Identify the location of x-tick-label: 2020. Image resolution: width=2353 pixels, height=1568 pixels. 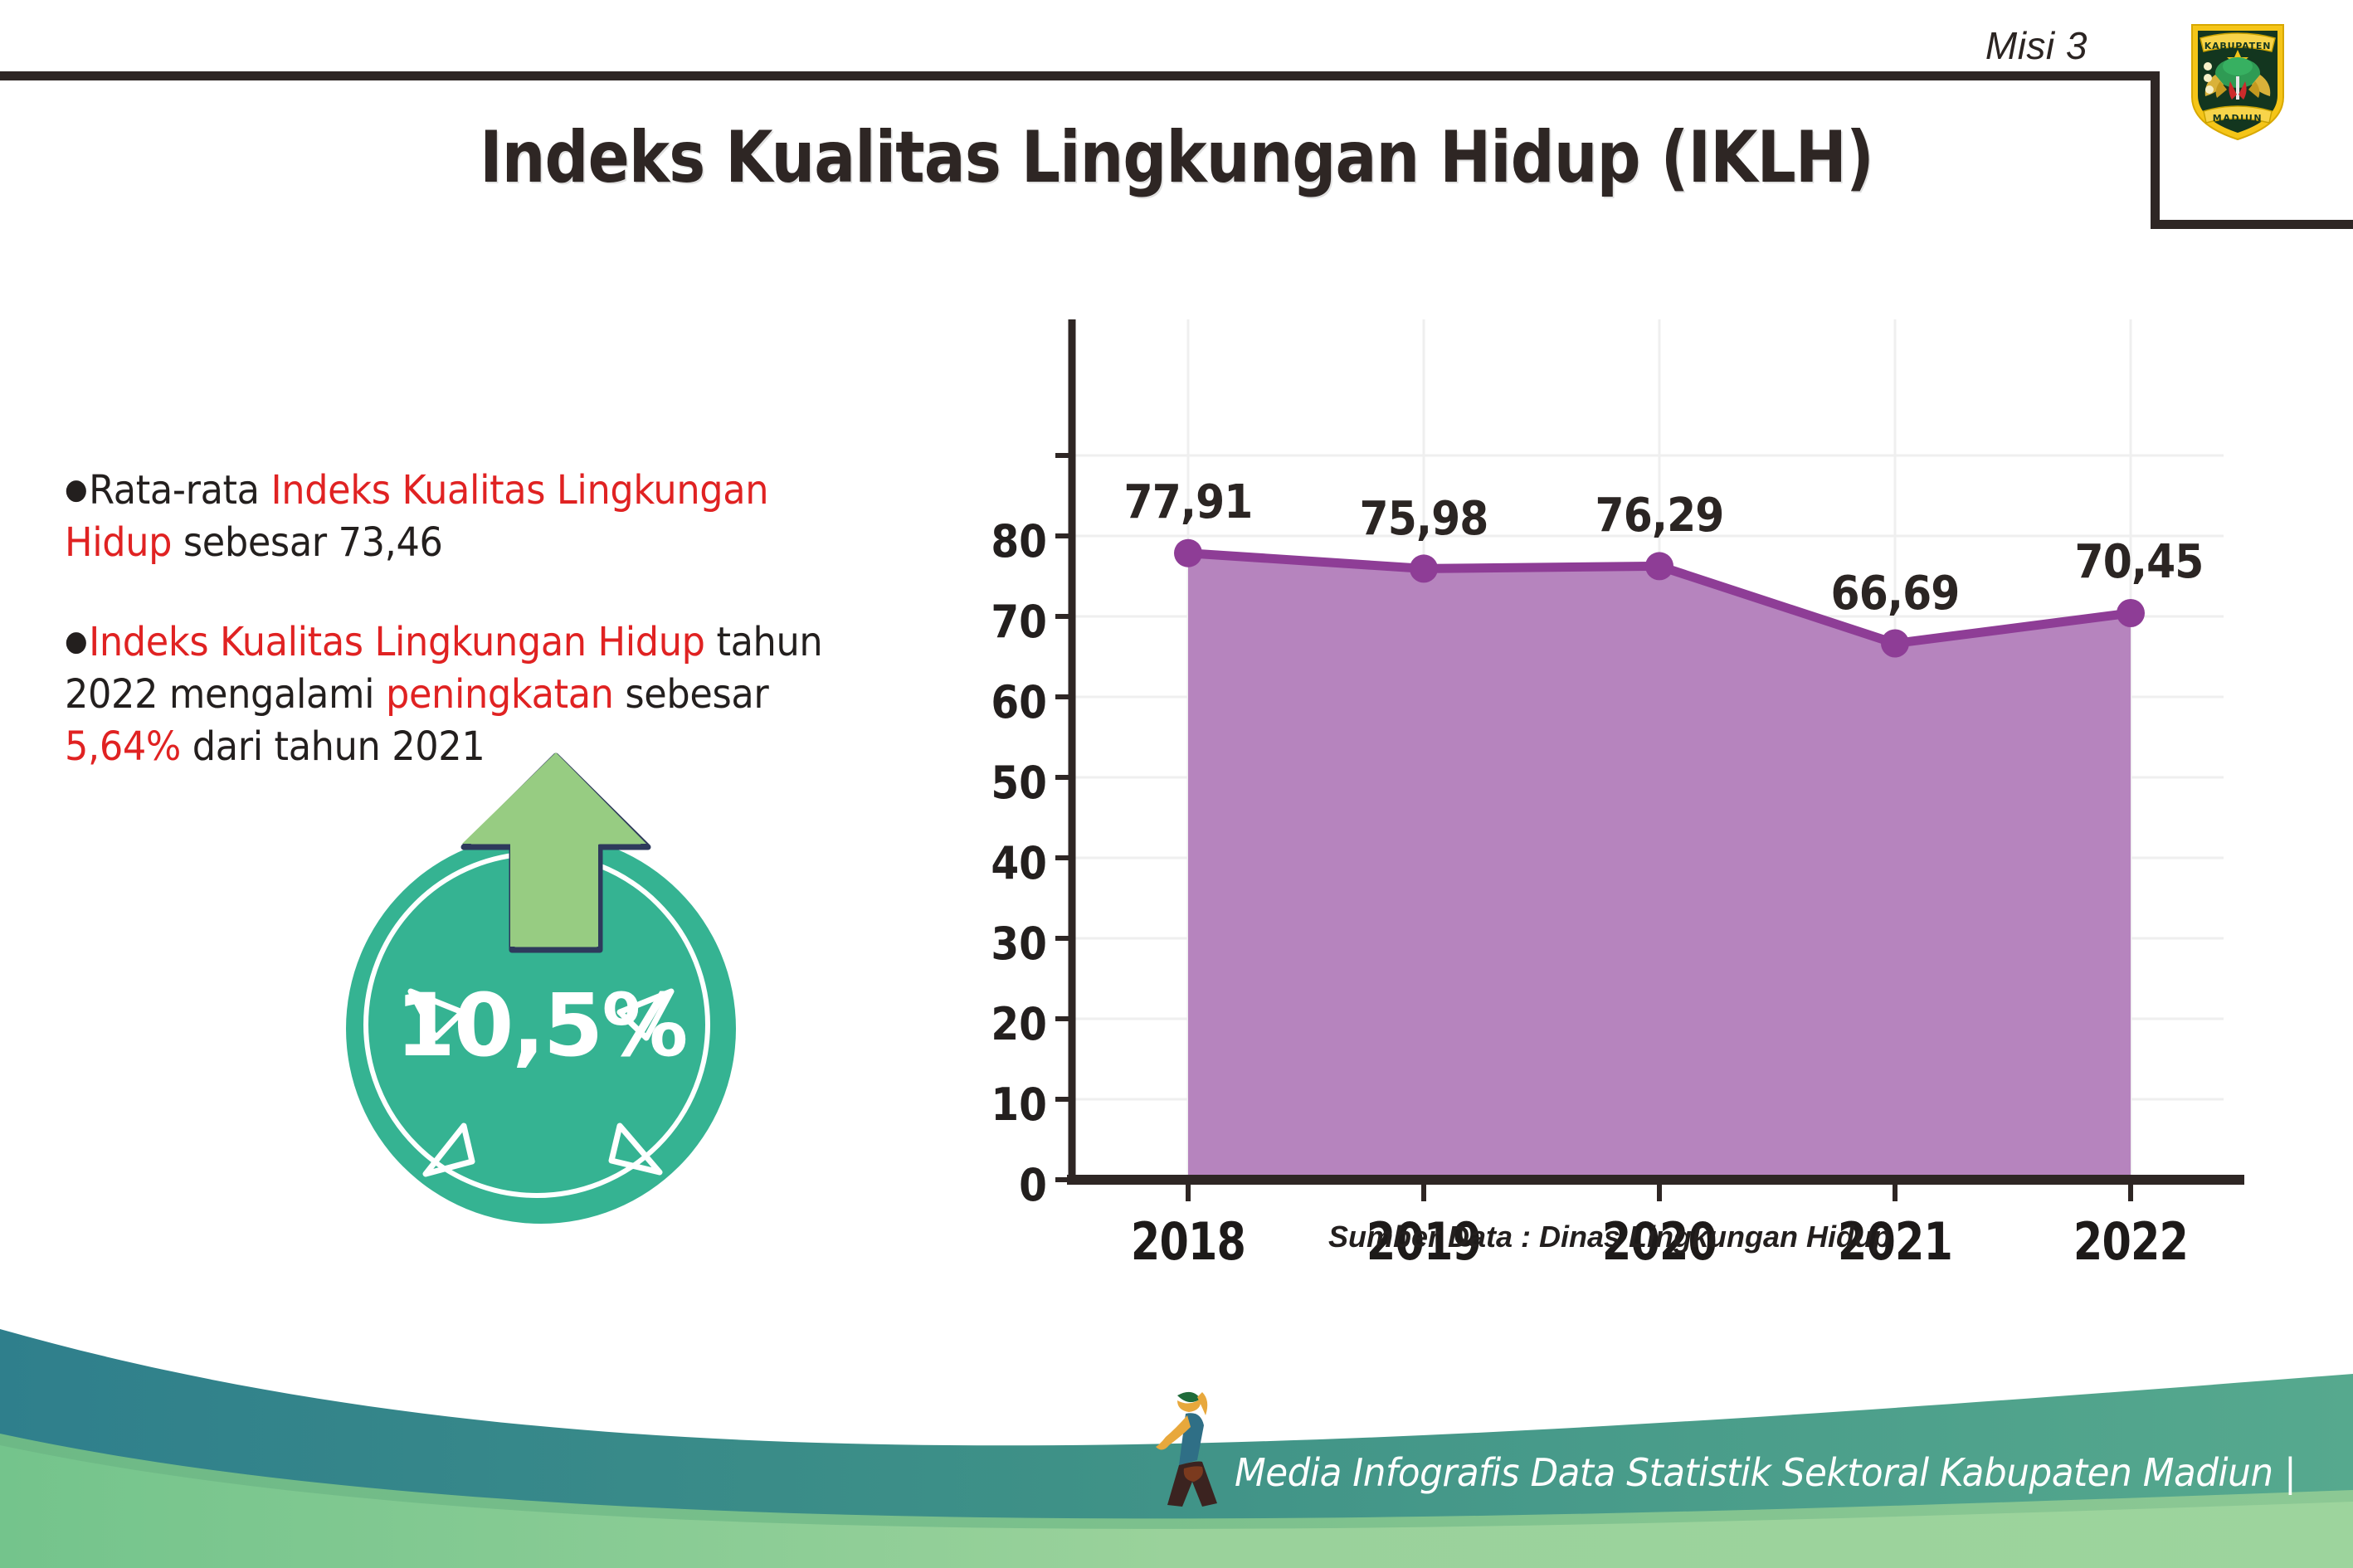
(1659, 1241).